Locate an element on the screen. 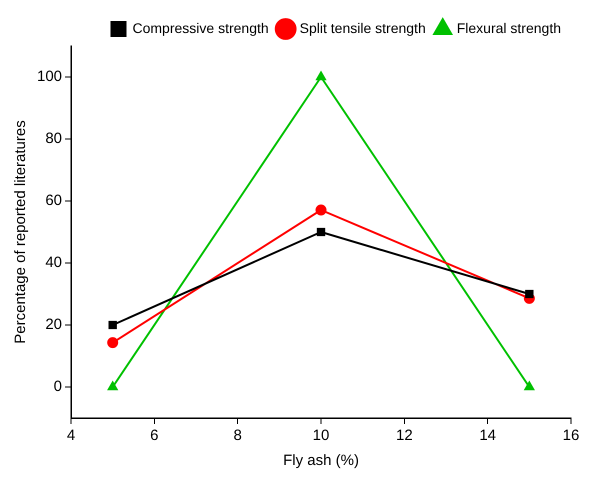 The image size is (599, 482). legend-label: Flexural strength is located at coordinates (509, 28).